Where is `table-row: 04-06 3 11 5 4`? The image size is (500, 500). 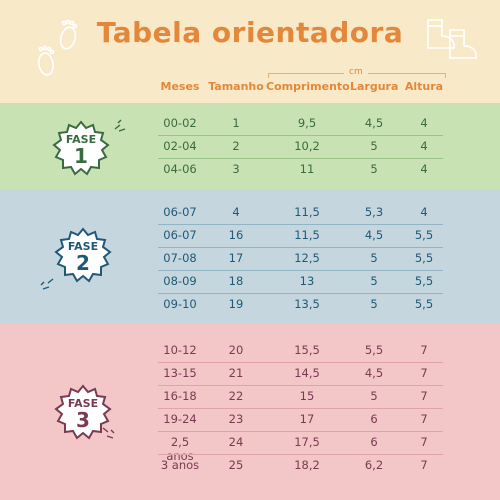
table-row: 04-06 3 11 5 4 is located at coordinates (295, 169).